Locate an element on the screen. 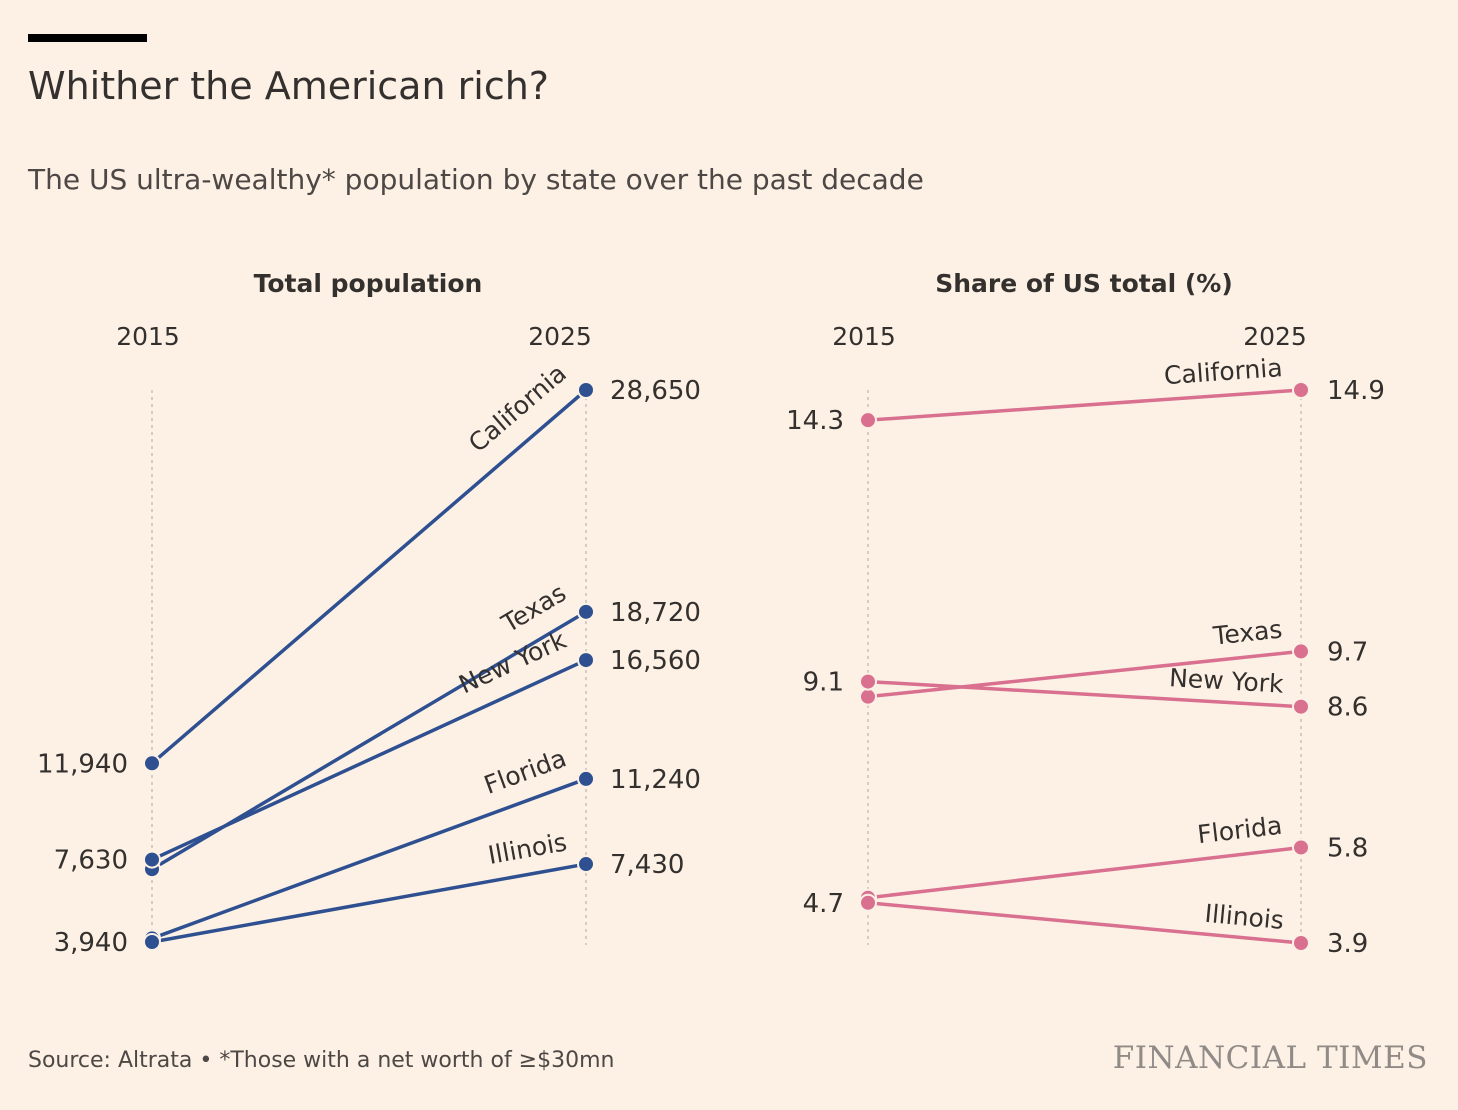  share-year-2015: 2015 is located at coordinates (864, 336).